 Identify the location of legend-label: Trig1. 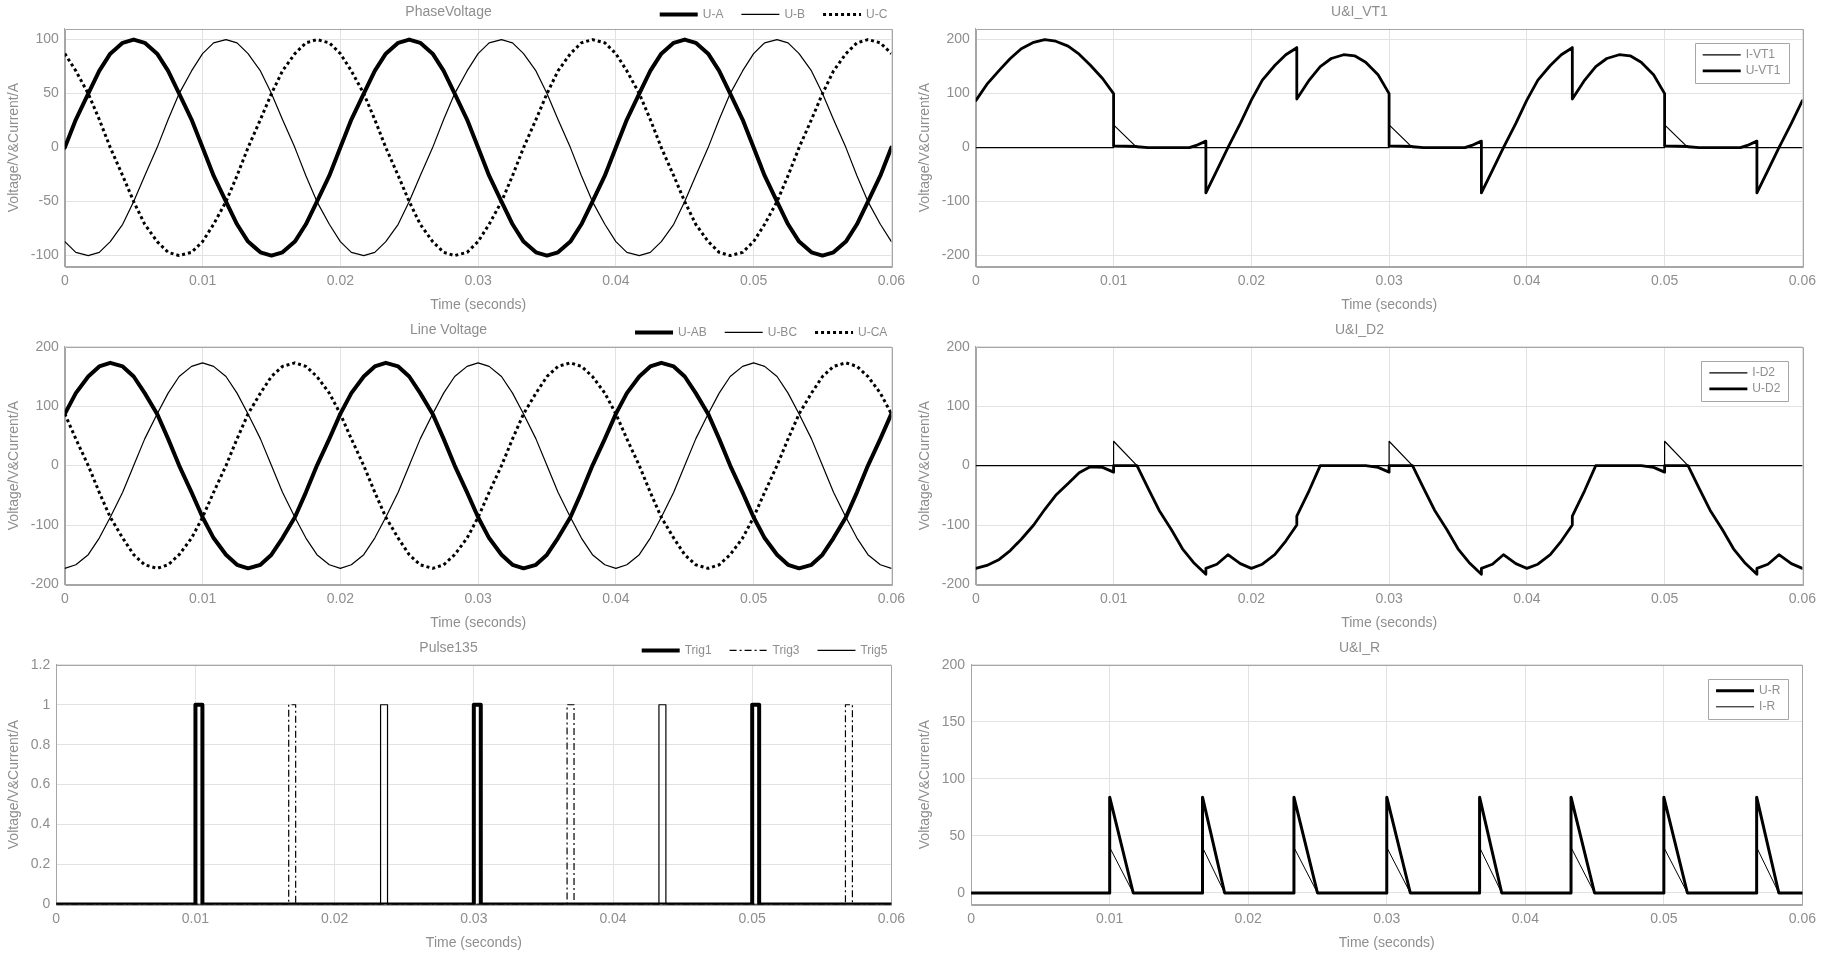
(698, 649).